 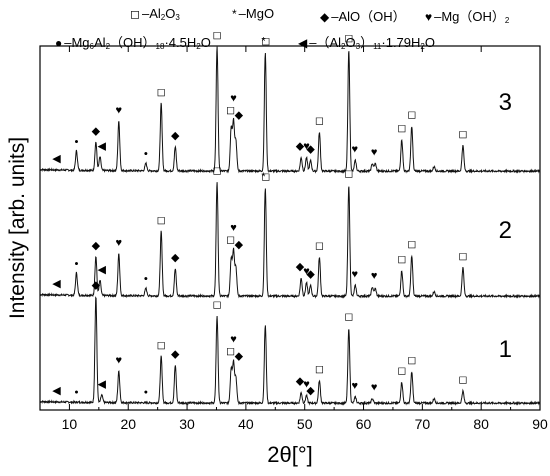 I want to click on mgoh2-marker-icon: ♥, so click(x=429, y=17).